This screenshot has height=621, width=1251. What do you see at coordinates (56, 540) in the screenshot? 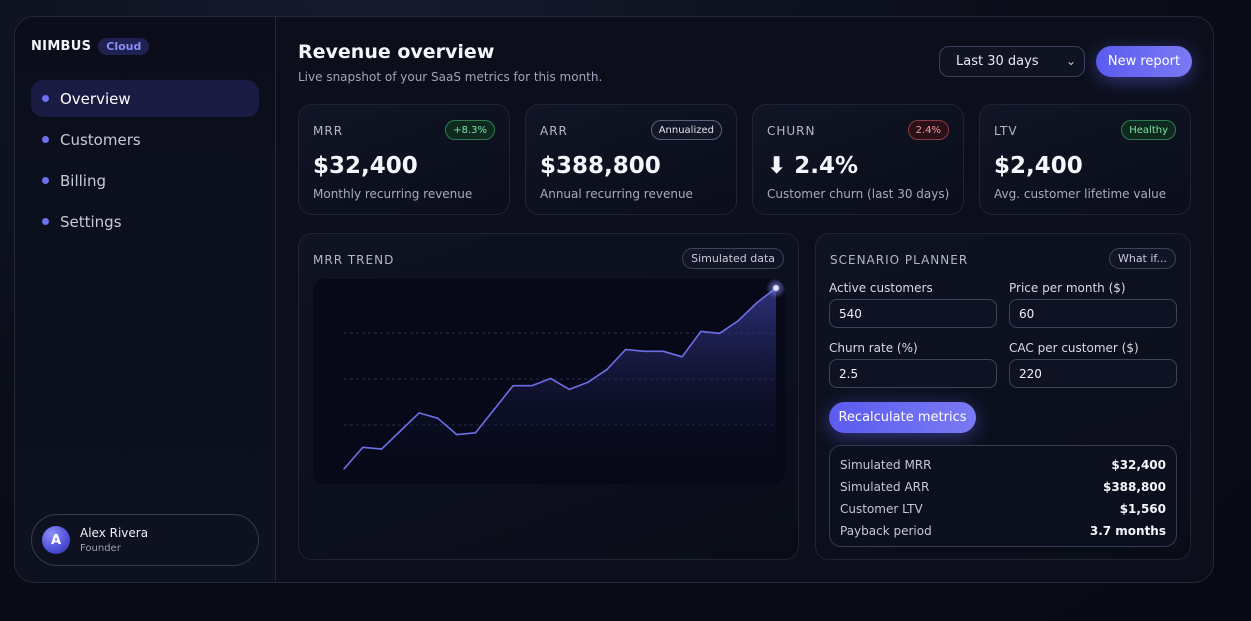
I see `avatar: A` at bounding box center [56, 540].